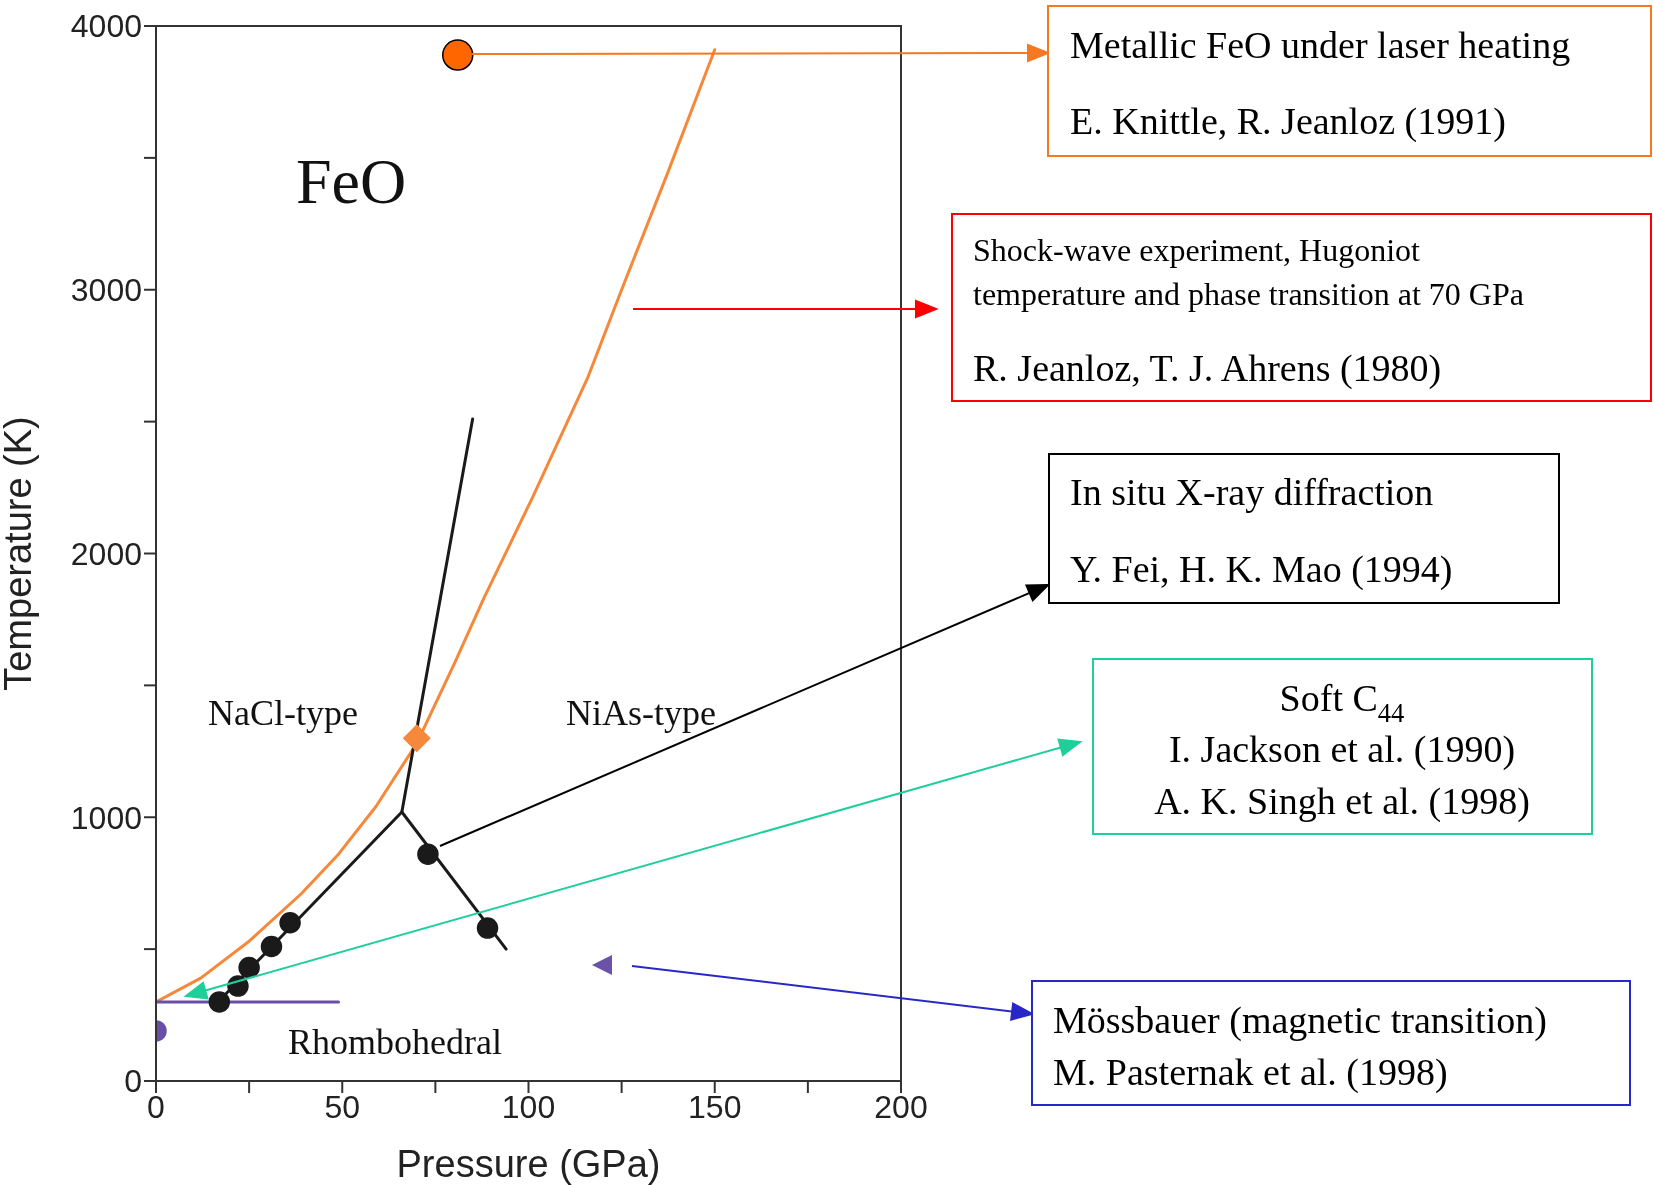  What do you see at coordinates (1248, 311) in the screenshot?
I see `text: Shock-wave experiment, Hugoniot temperature and phase transition at 70 GPa R. Jeanloz, T. J. Ahrens (1980)` at bounding box center [1248, 311].